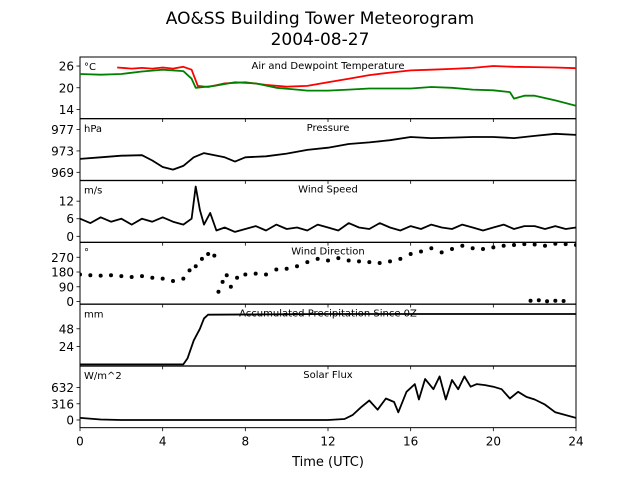 The image size is (640, 480). Describe the element at coordinates (327, 442) in the screenshot. I see `x-tick-label: 12` at that location.